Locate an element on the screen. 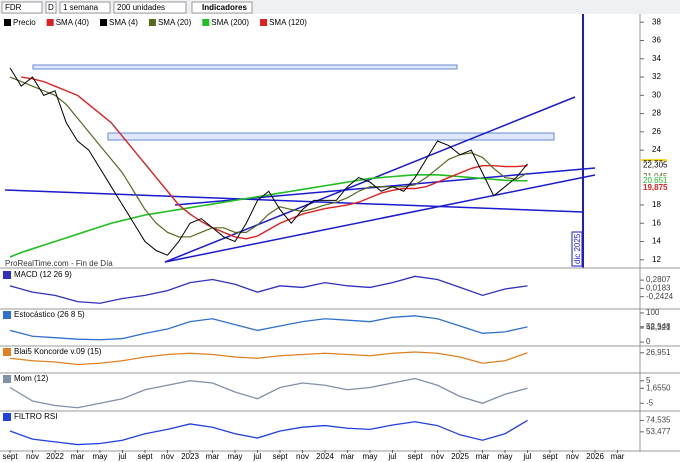 This screenshot has height=462, width=680. pane-tick-label: 53,477 is located at coordinates (658, 431).